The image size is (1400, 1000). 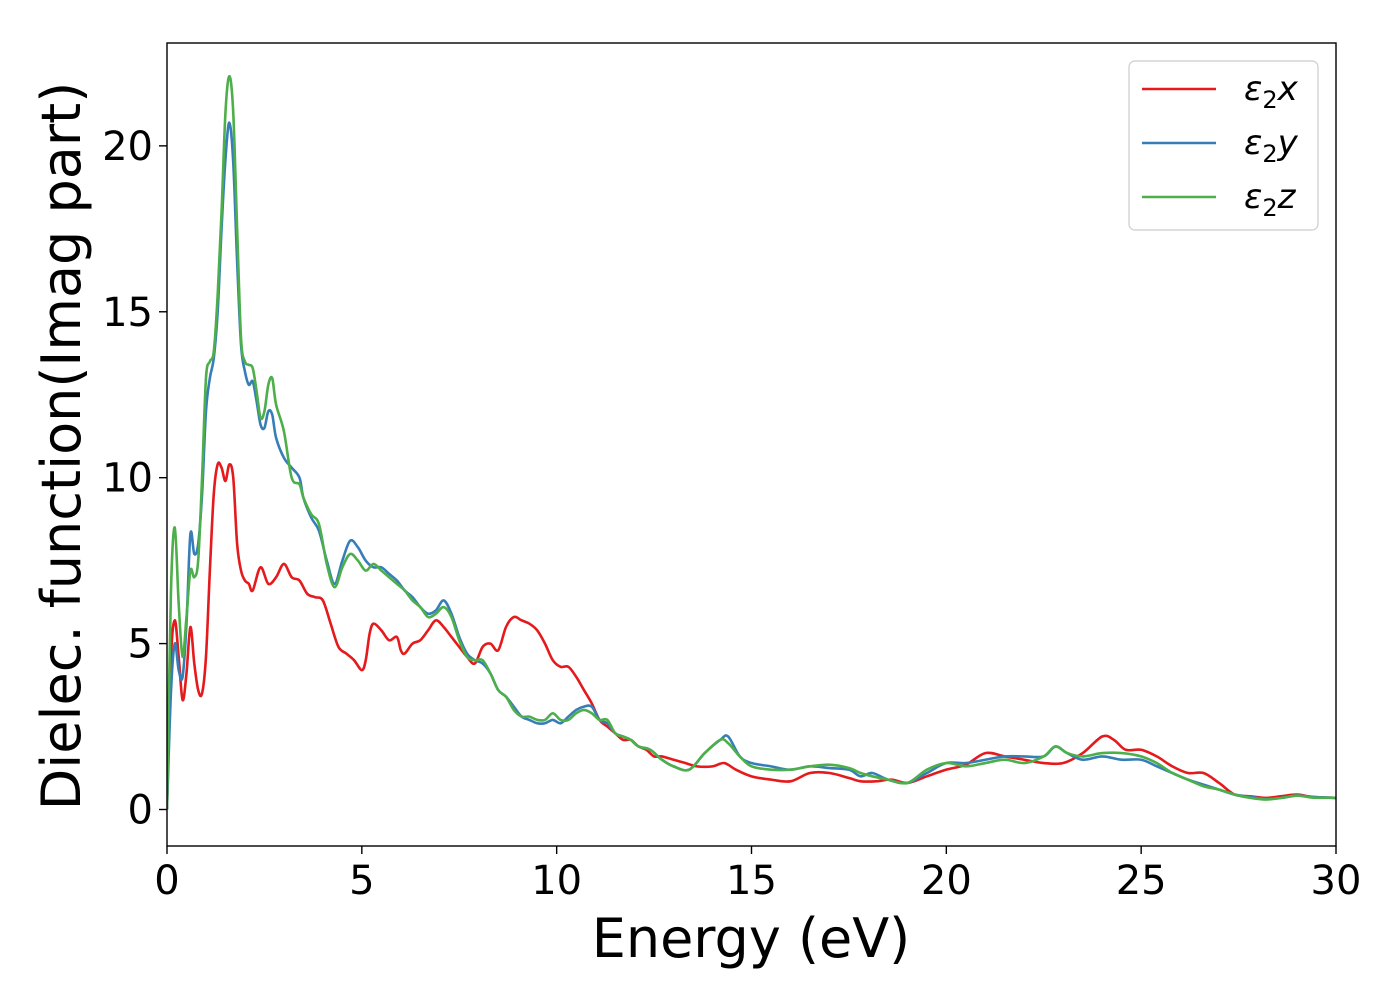 What do you see at coordinates (1271, 91) in the screenshot?
I see `legend-label-x: ε2x` at bounding box center [1271, 91].